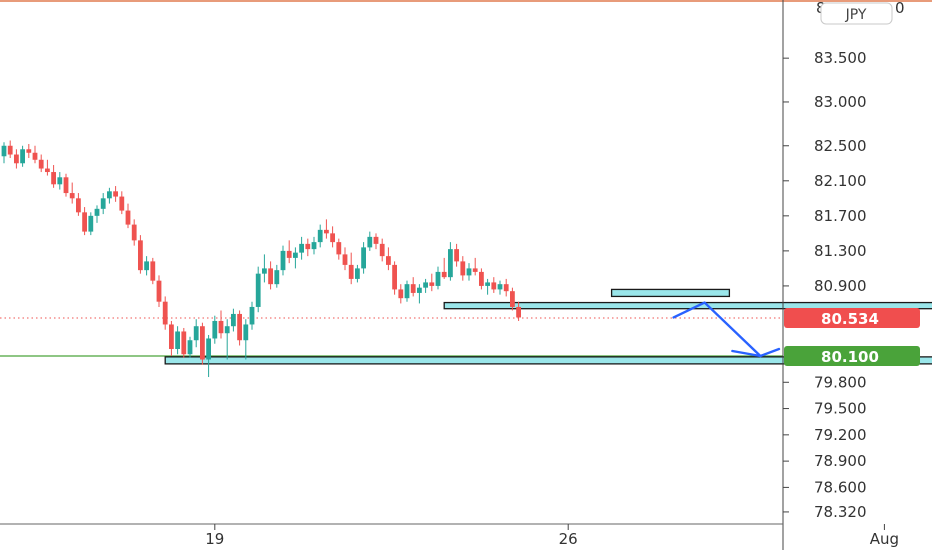  What do you see at coordinates (840, 102) in the screenshot?
I see `y-tick-label: 83.000` at bounding box center [840, 102].